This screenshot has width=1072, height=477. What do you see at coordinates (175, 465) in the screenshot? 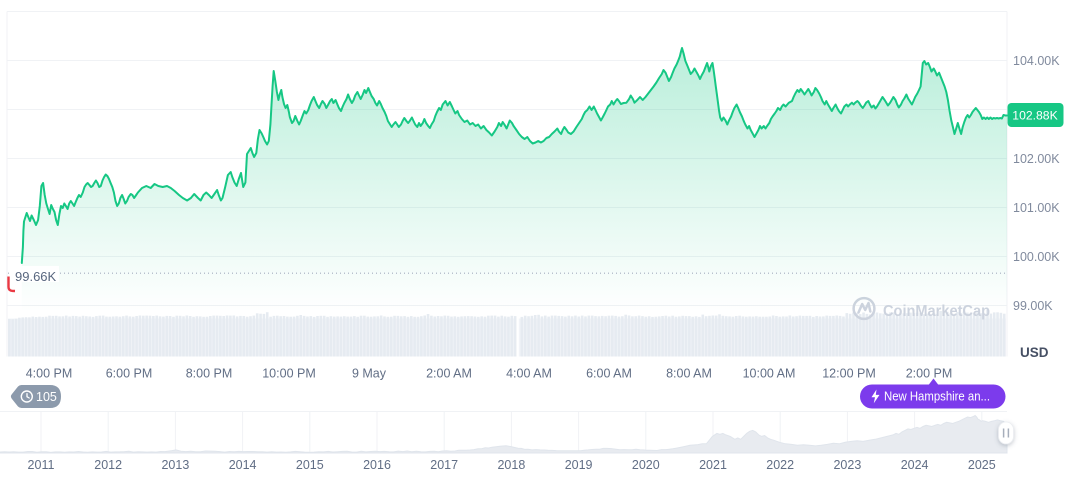
I see `svg-text: 2013` at bounding box center [175, 465].